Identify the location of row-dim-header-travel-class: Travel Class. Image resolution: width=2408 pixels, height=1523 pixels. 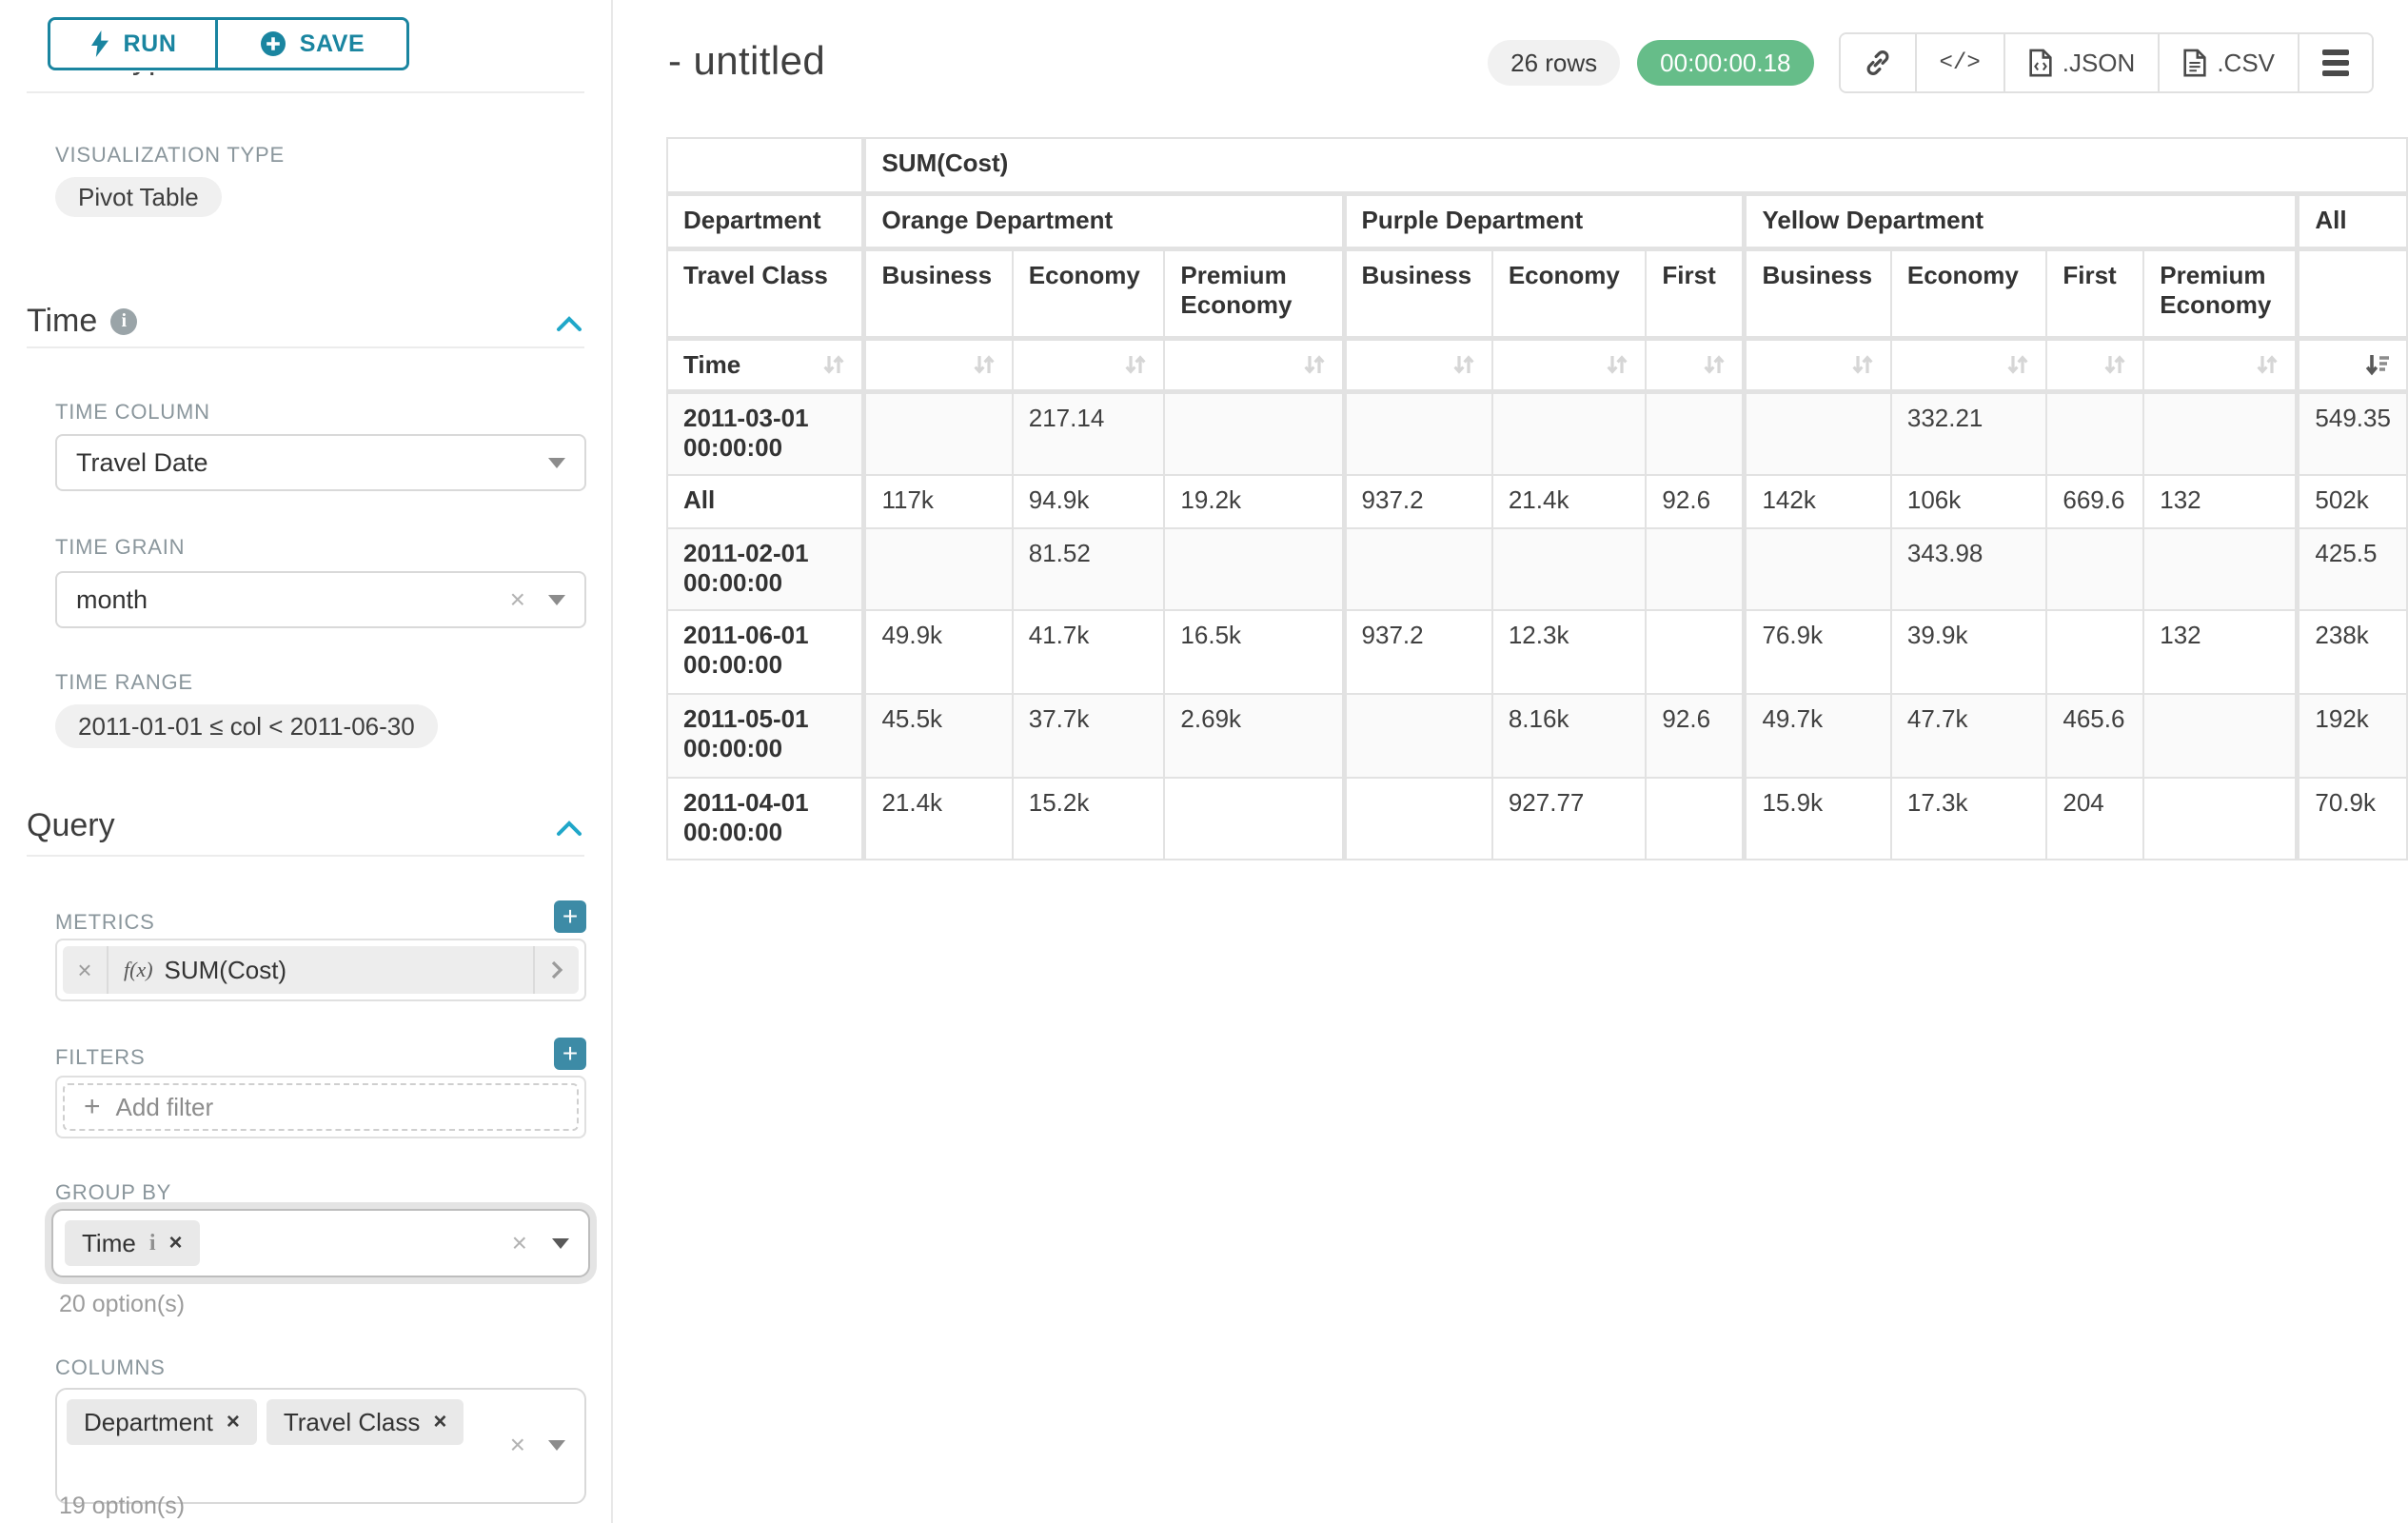
(765, 294).